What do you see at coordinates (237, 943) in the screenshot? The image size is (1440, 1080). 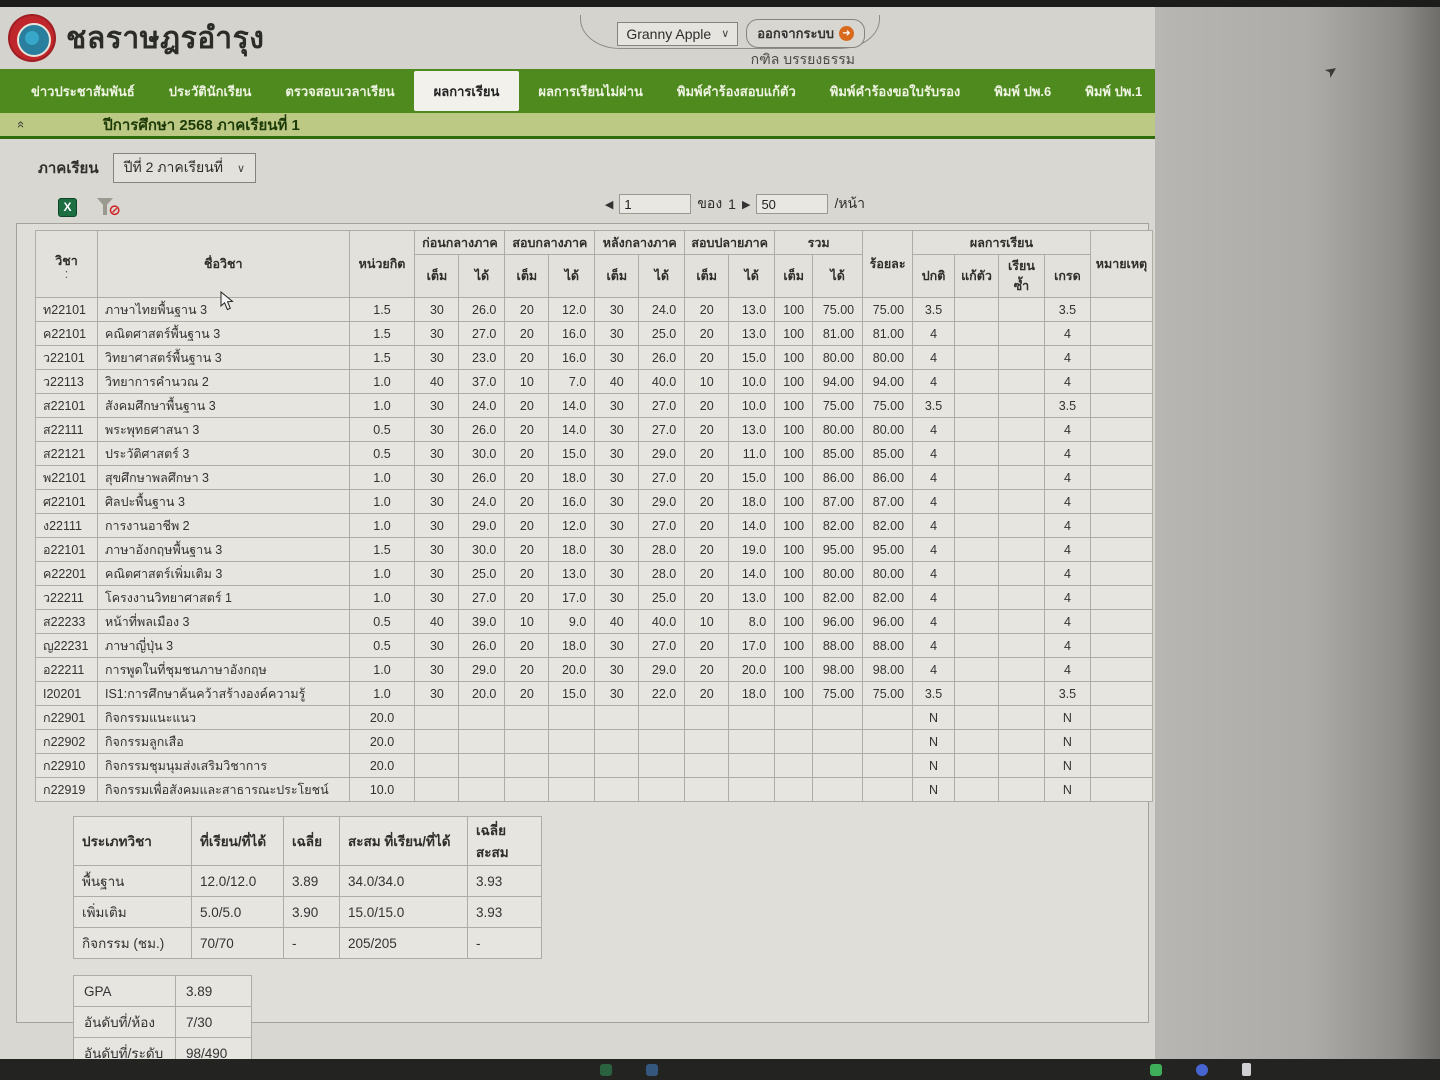 I see `summary-cell: 70/70` at bounding box center [237, 943].